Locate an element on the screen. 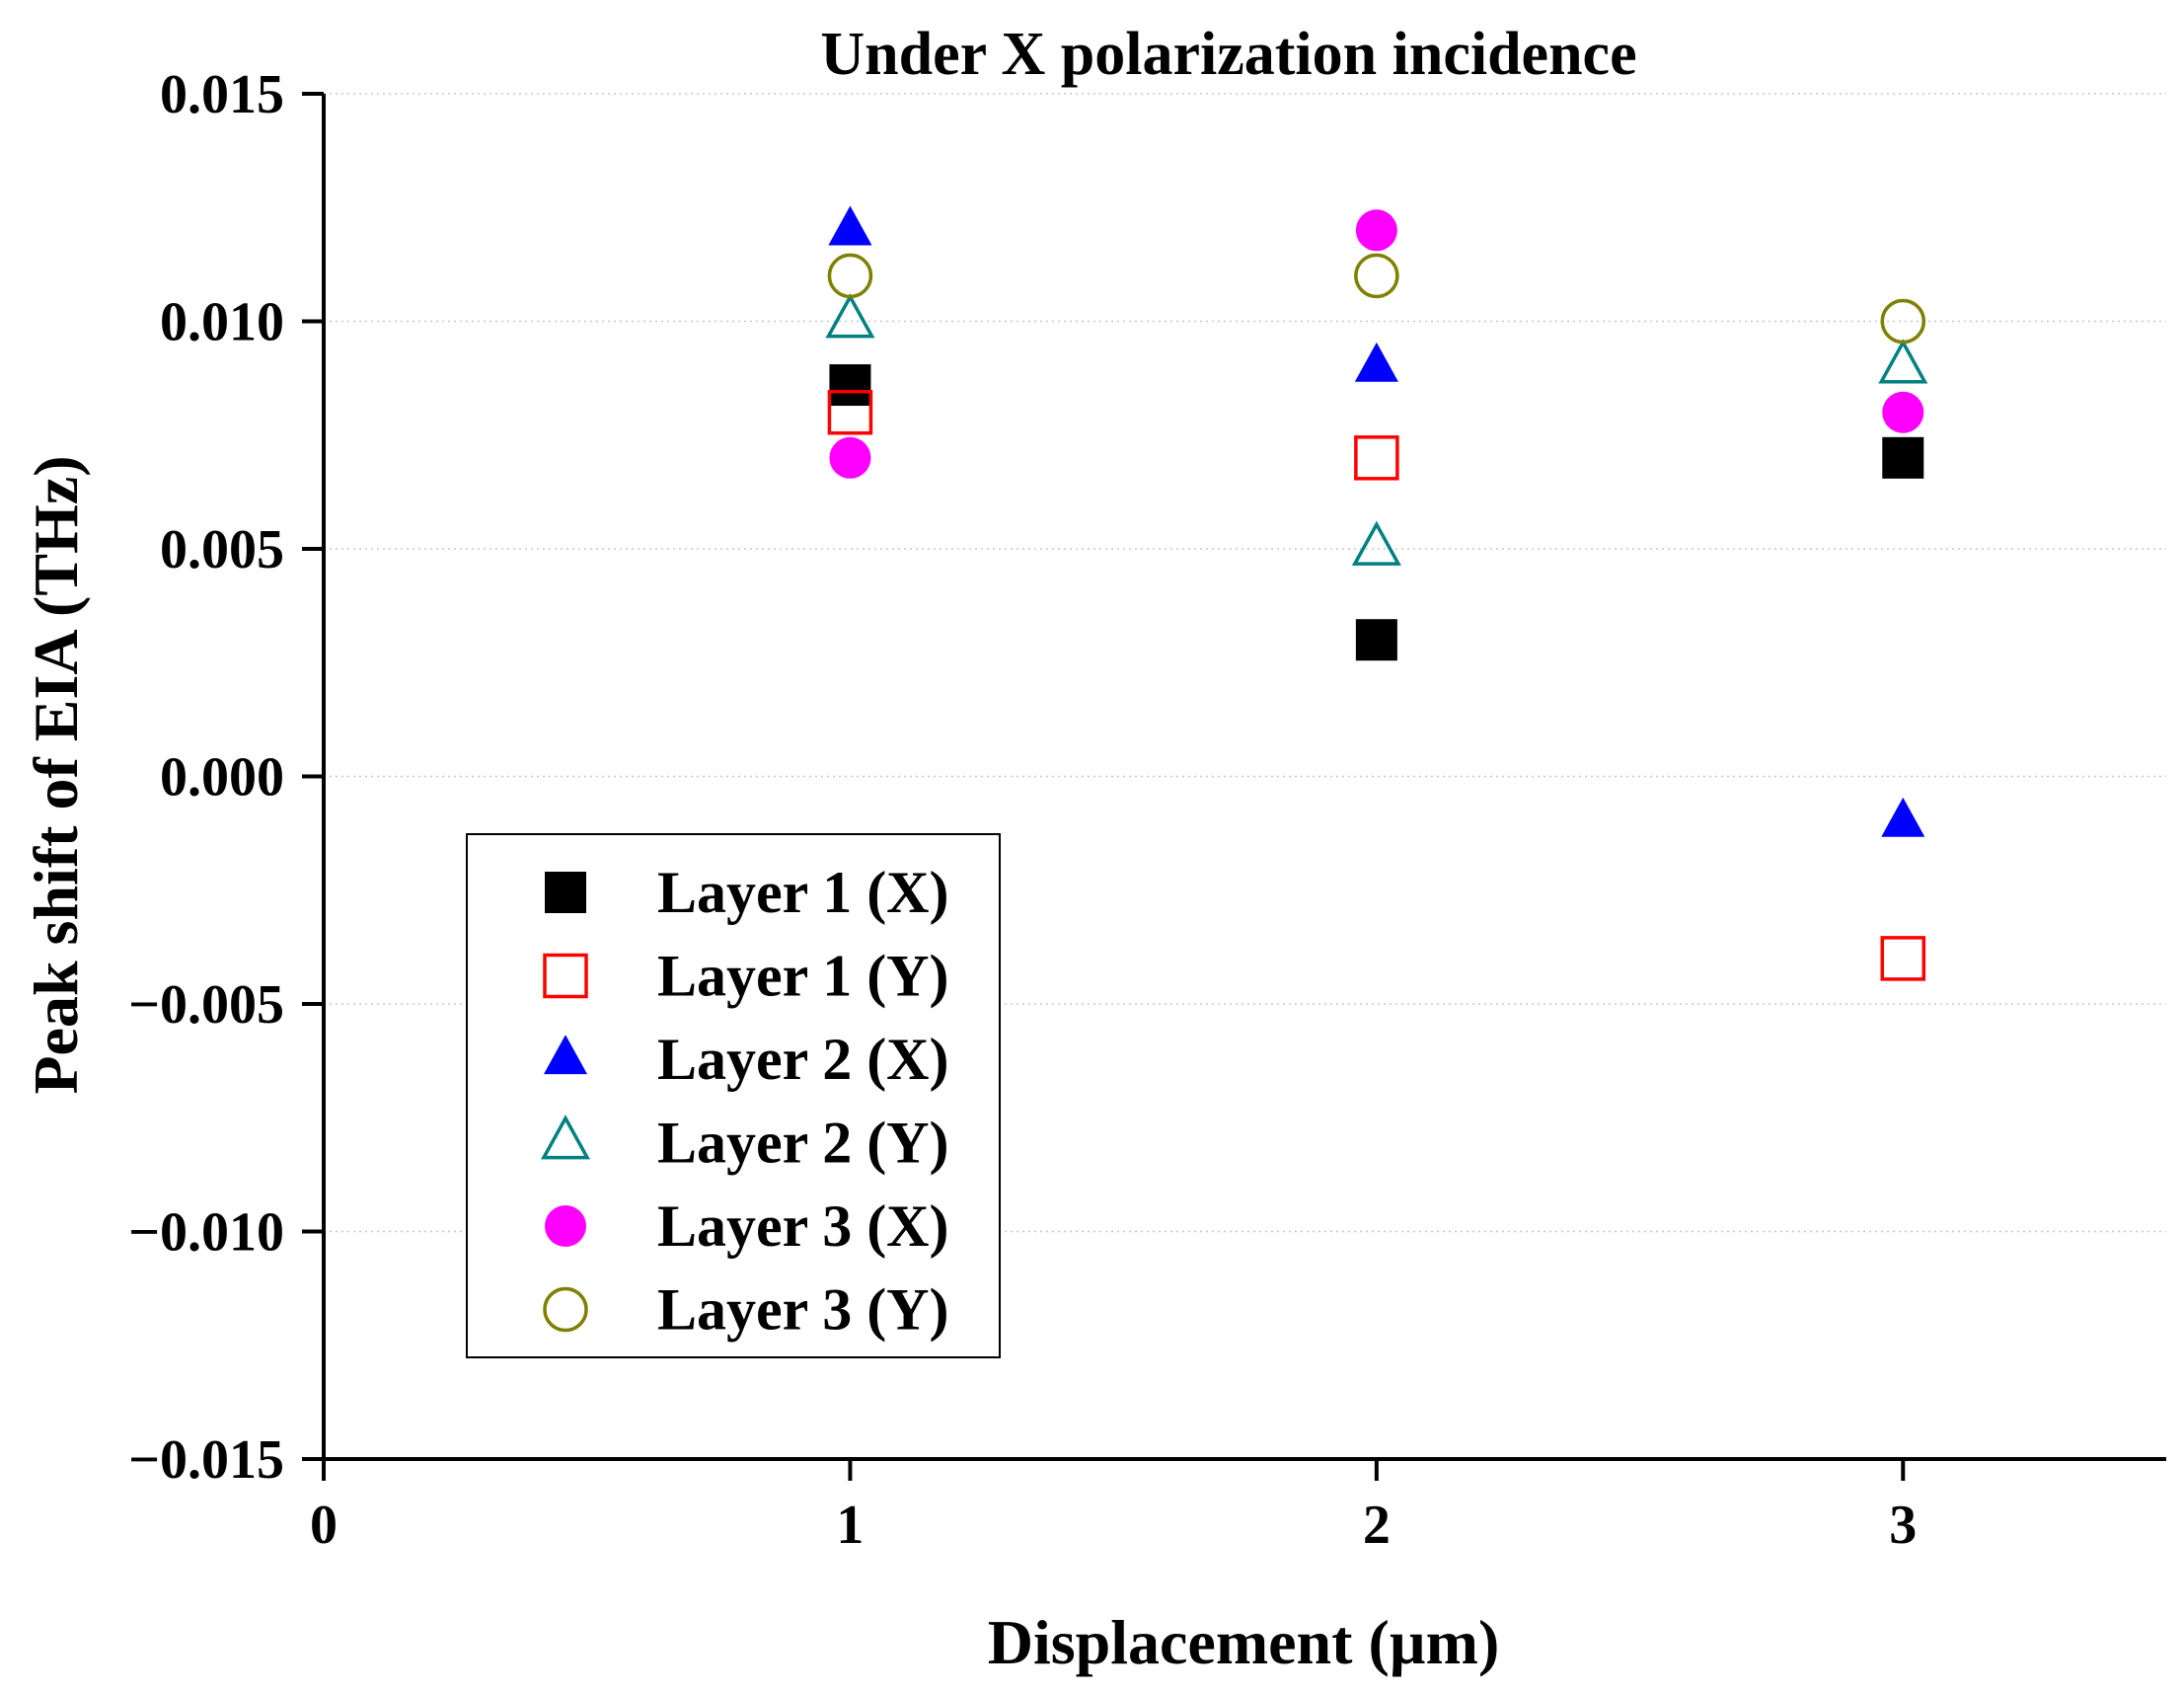 This screenshot has height=1693, width=2184. series-layer-3-y is located at coordinates (1376, 299).